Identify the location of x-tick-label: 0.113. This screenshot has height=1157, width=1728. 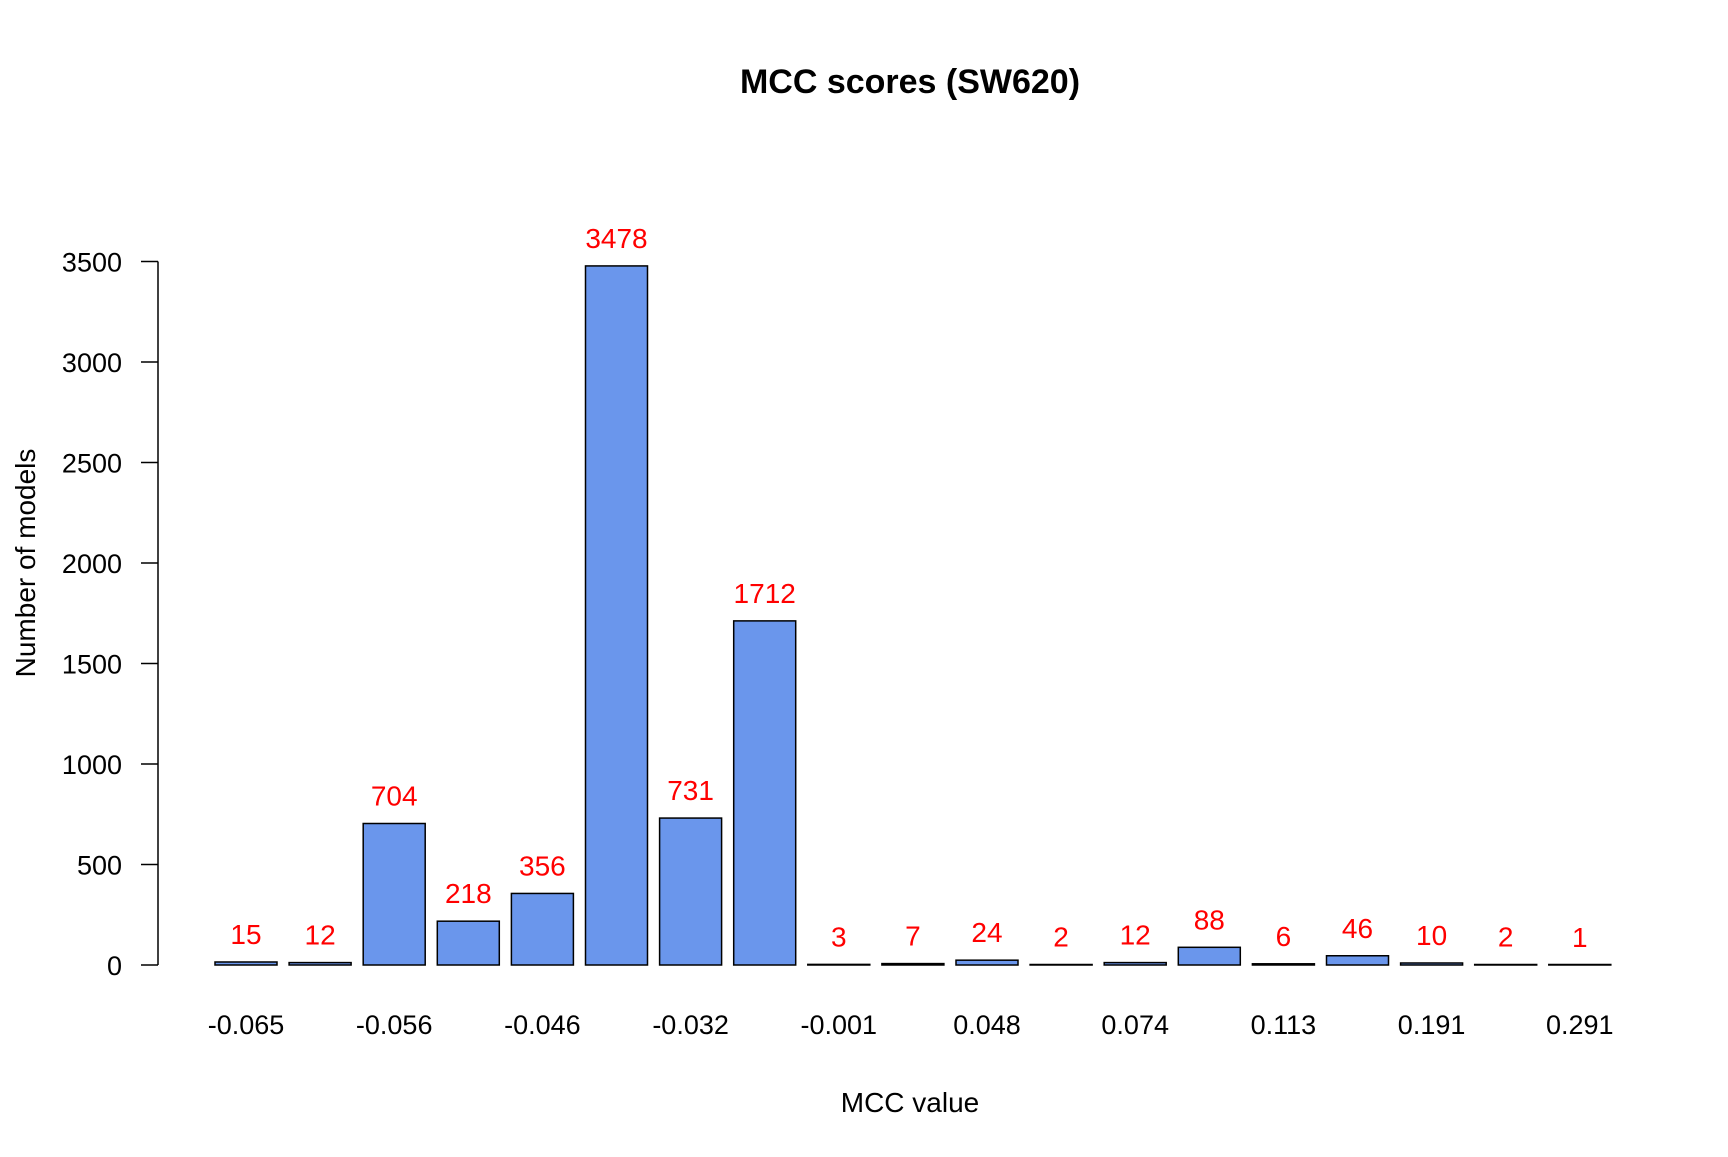
(1284, 1025).